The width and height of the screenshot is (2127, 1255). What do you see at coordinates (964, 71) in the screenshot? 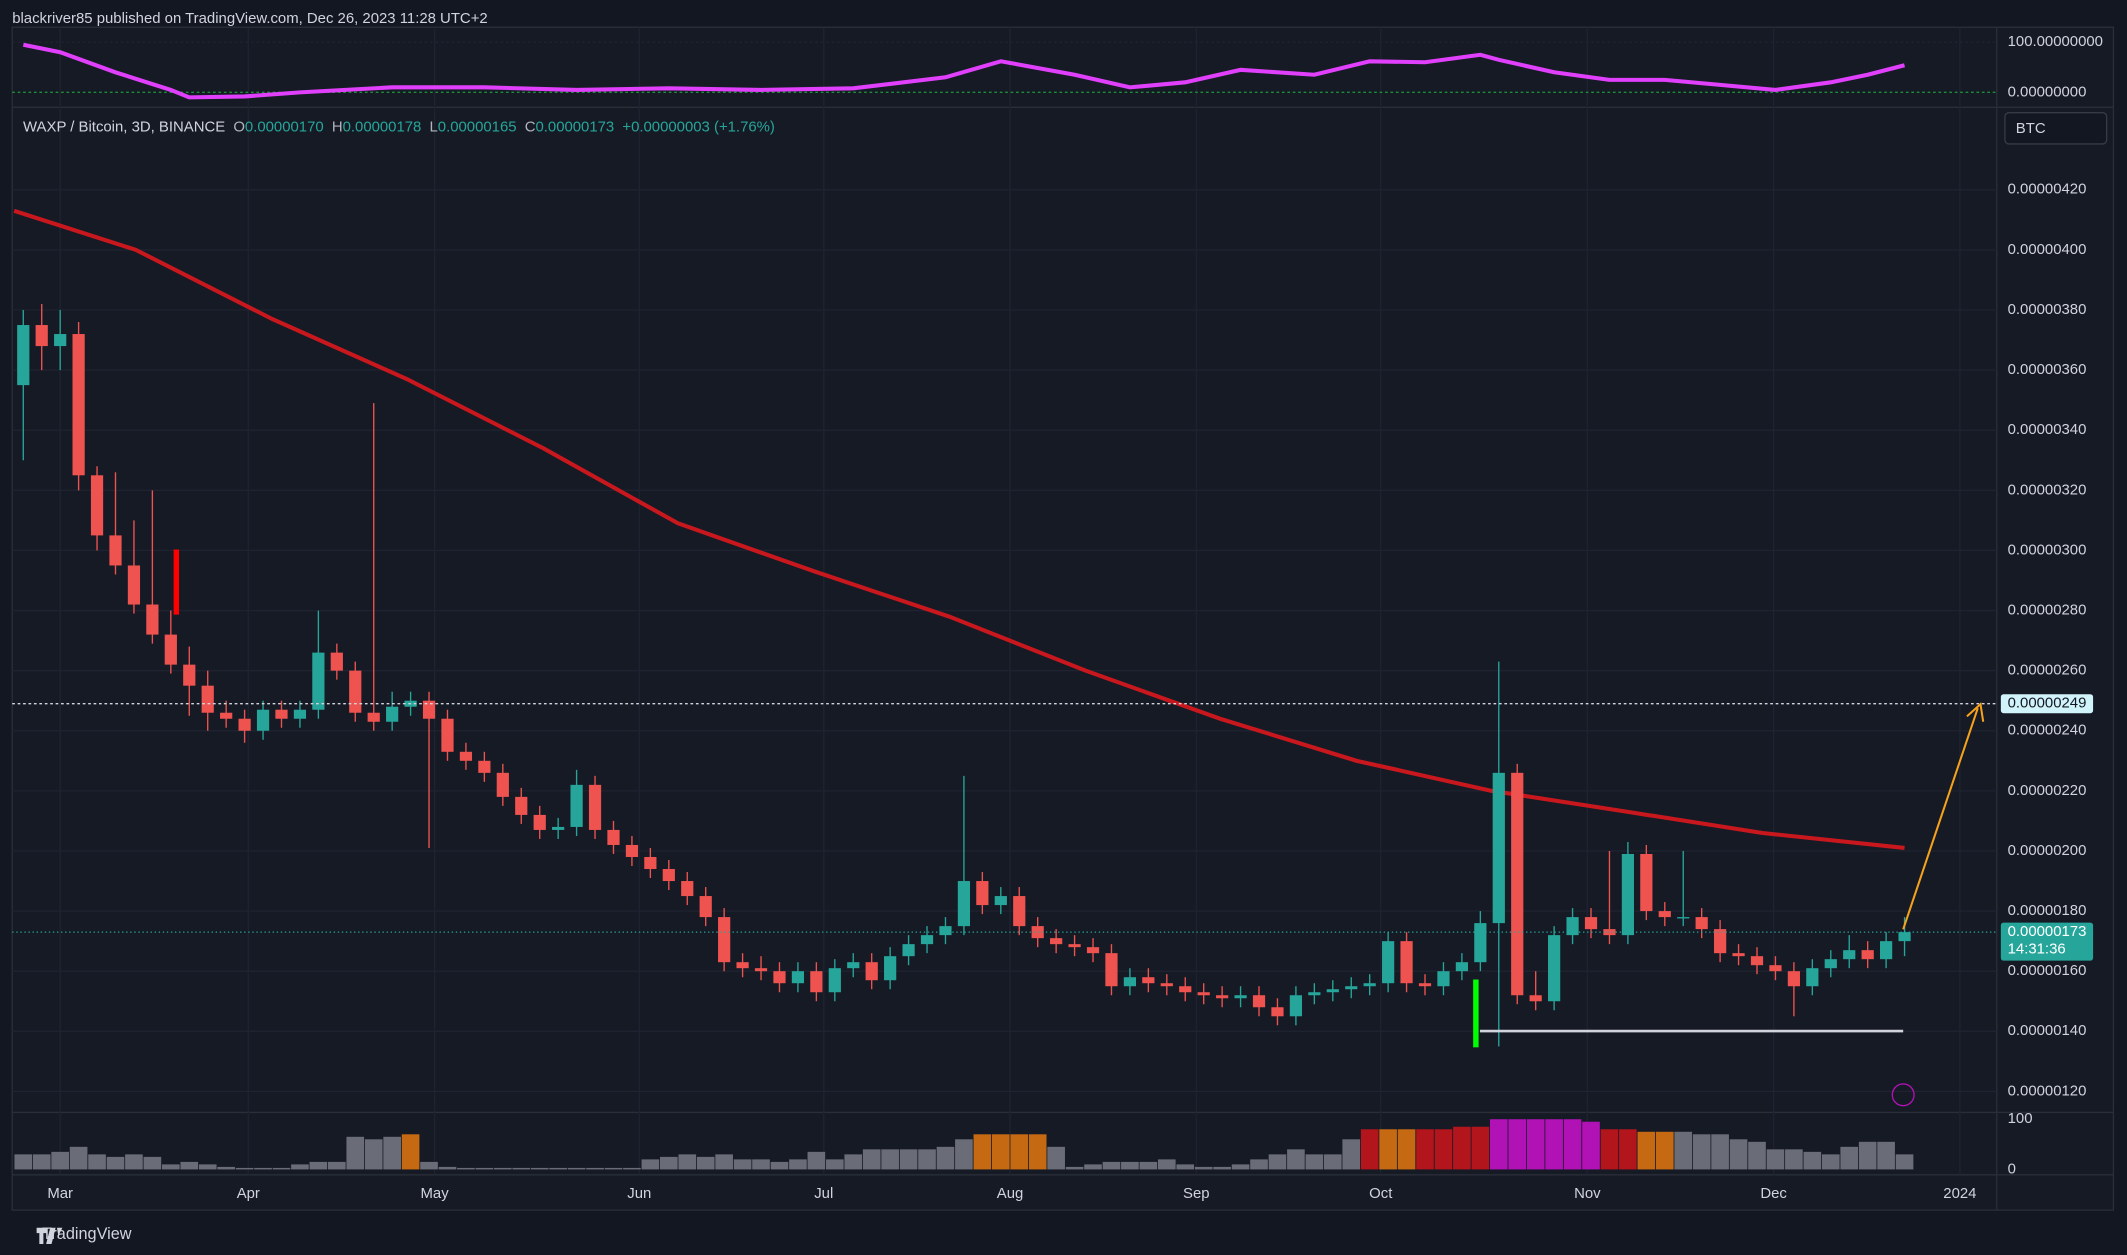
I see `osc-line` at bounding box center [964, 71].